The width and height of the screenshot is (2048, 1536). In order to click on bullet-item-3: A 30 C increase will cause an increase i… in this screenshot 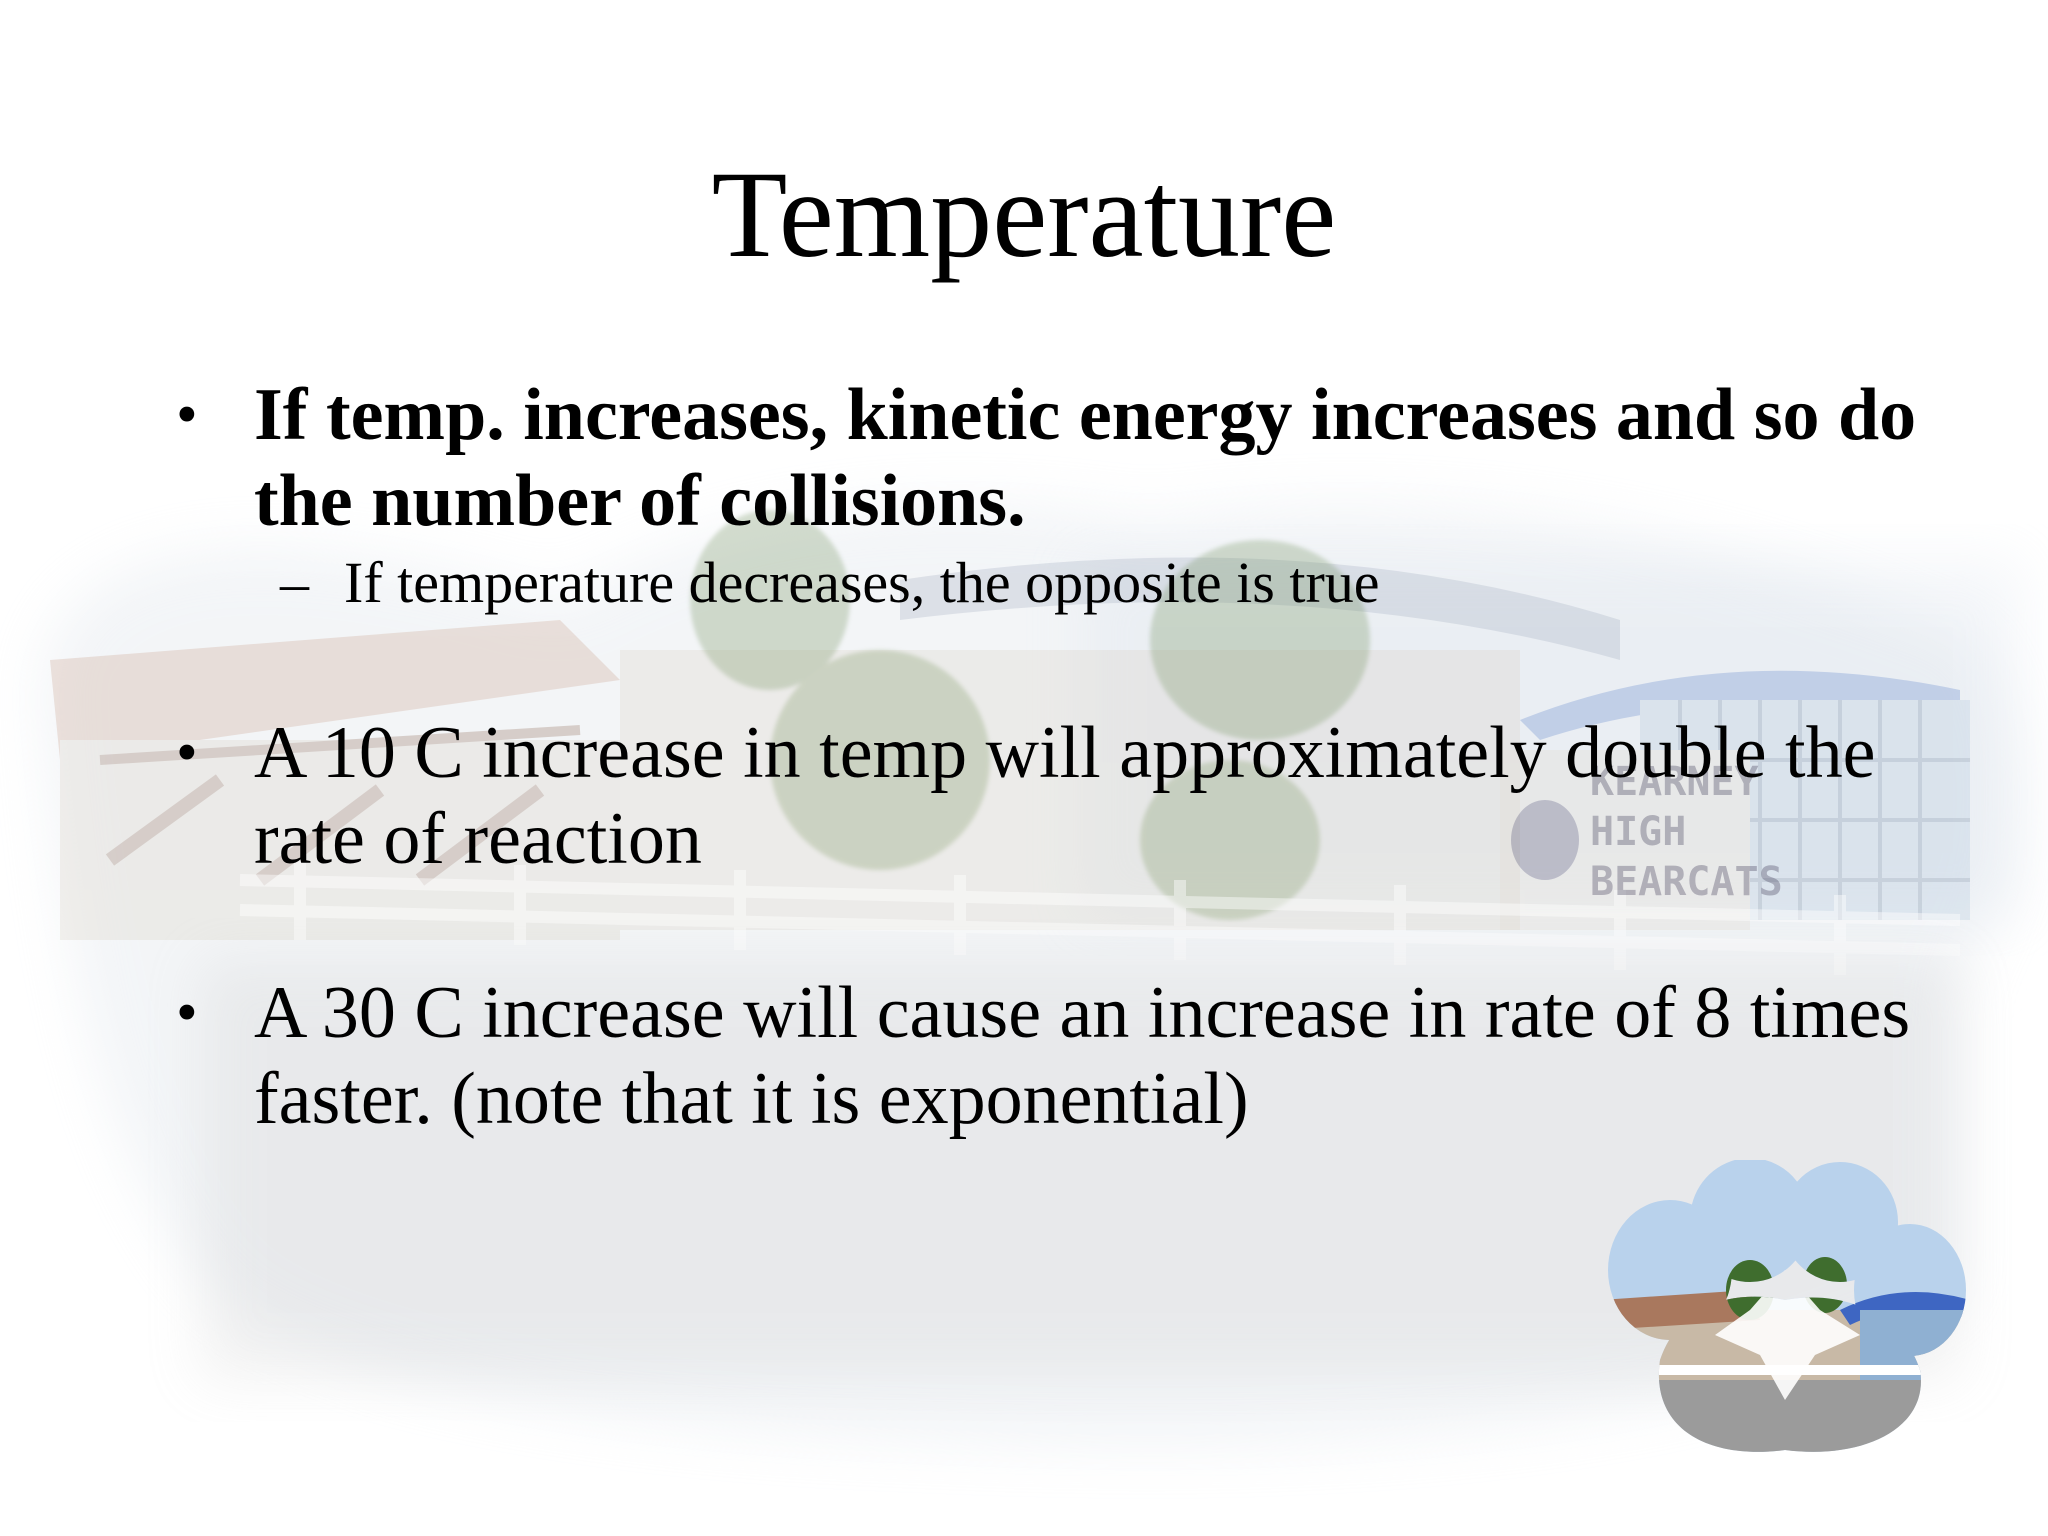, I will do `click(1082, 1056)`.